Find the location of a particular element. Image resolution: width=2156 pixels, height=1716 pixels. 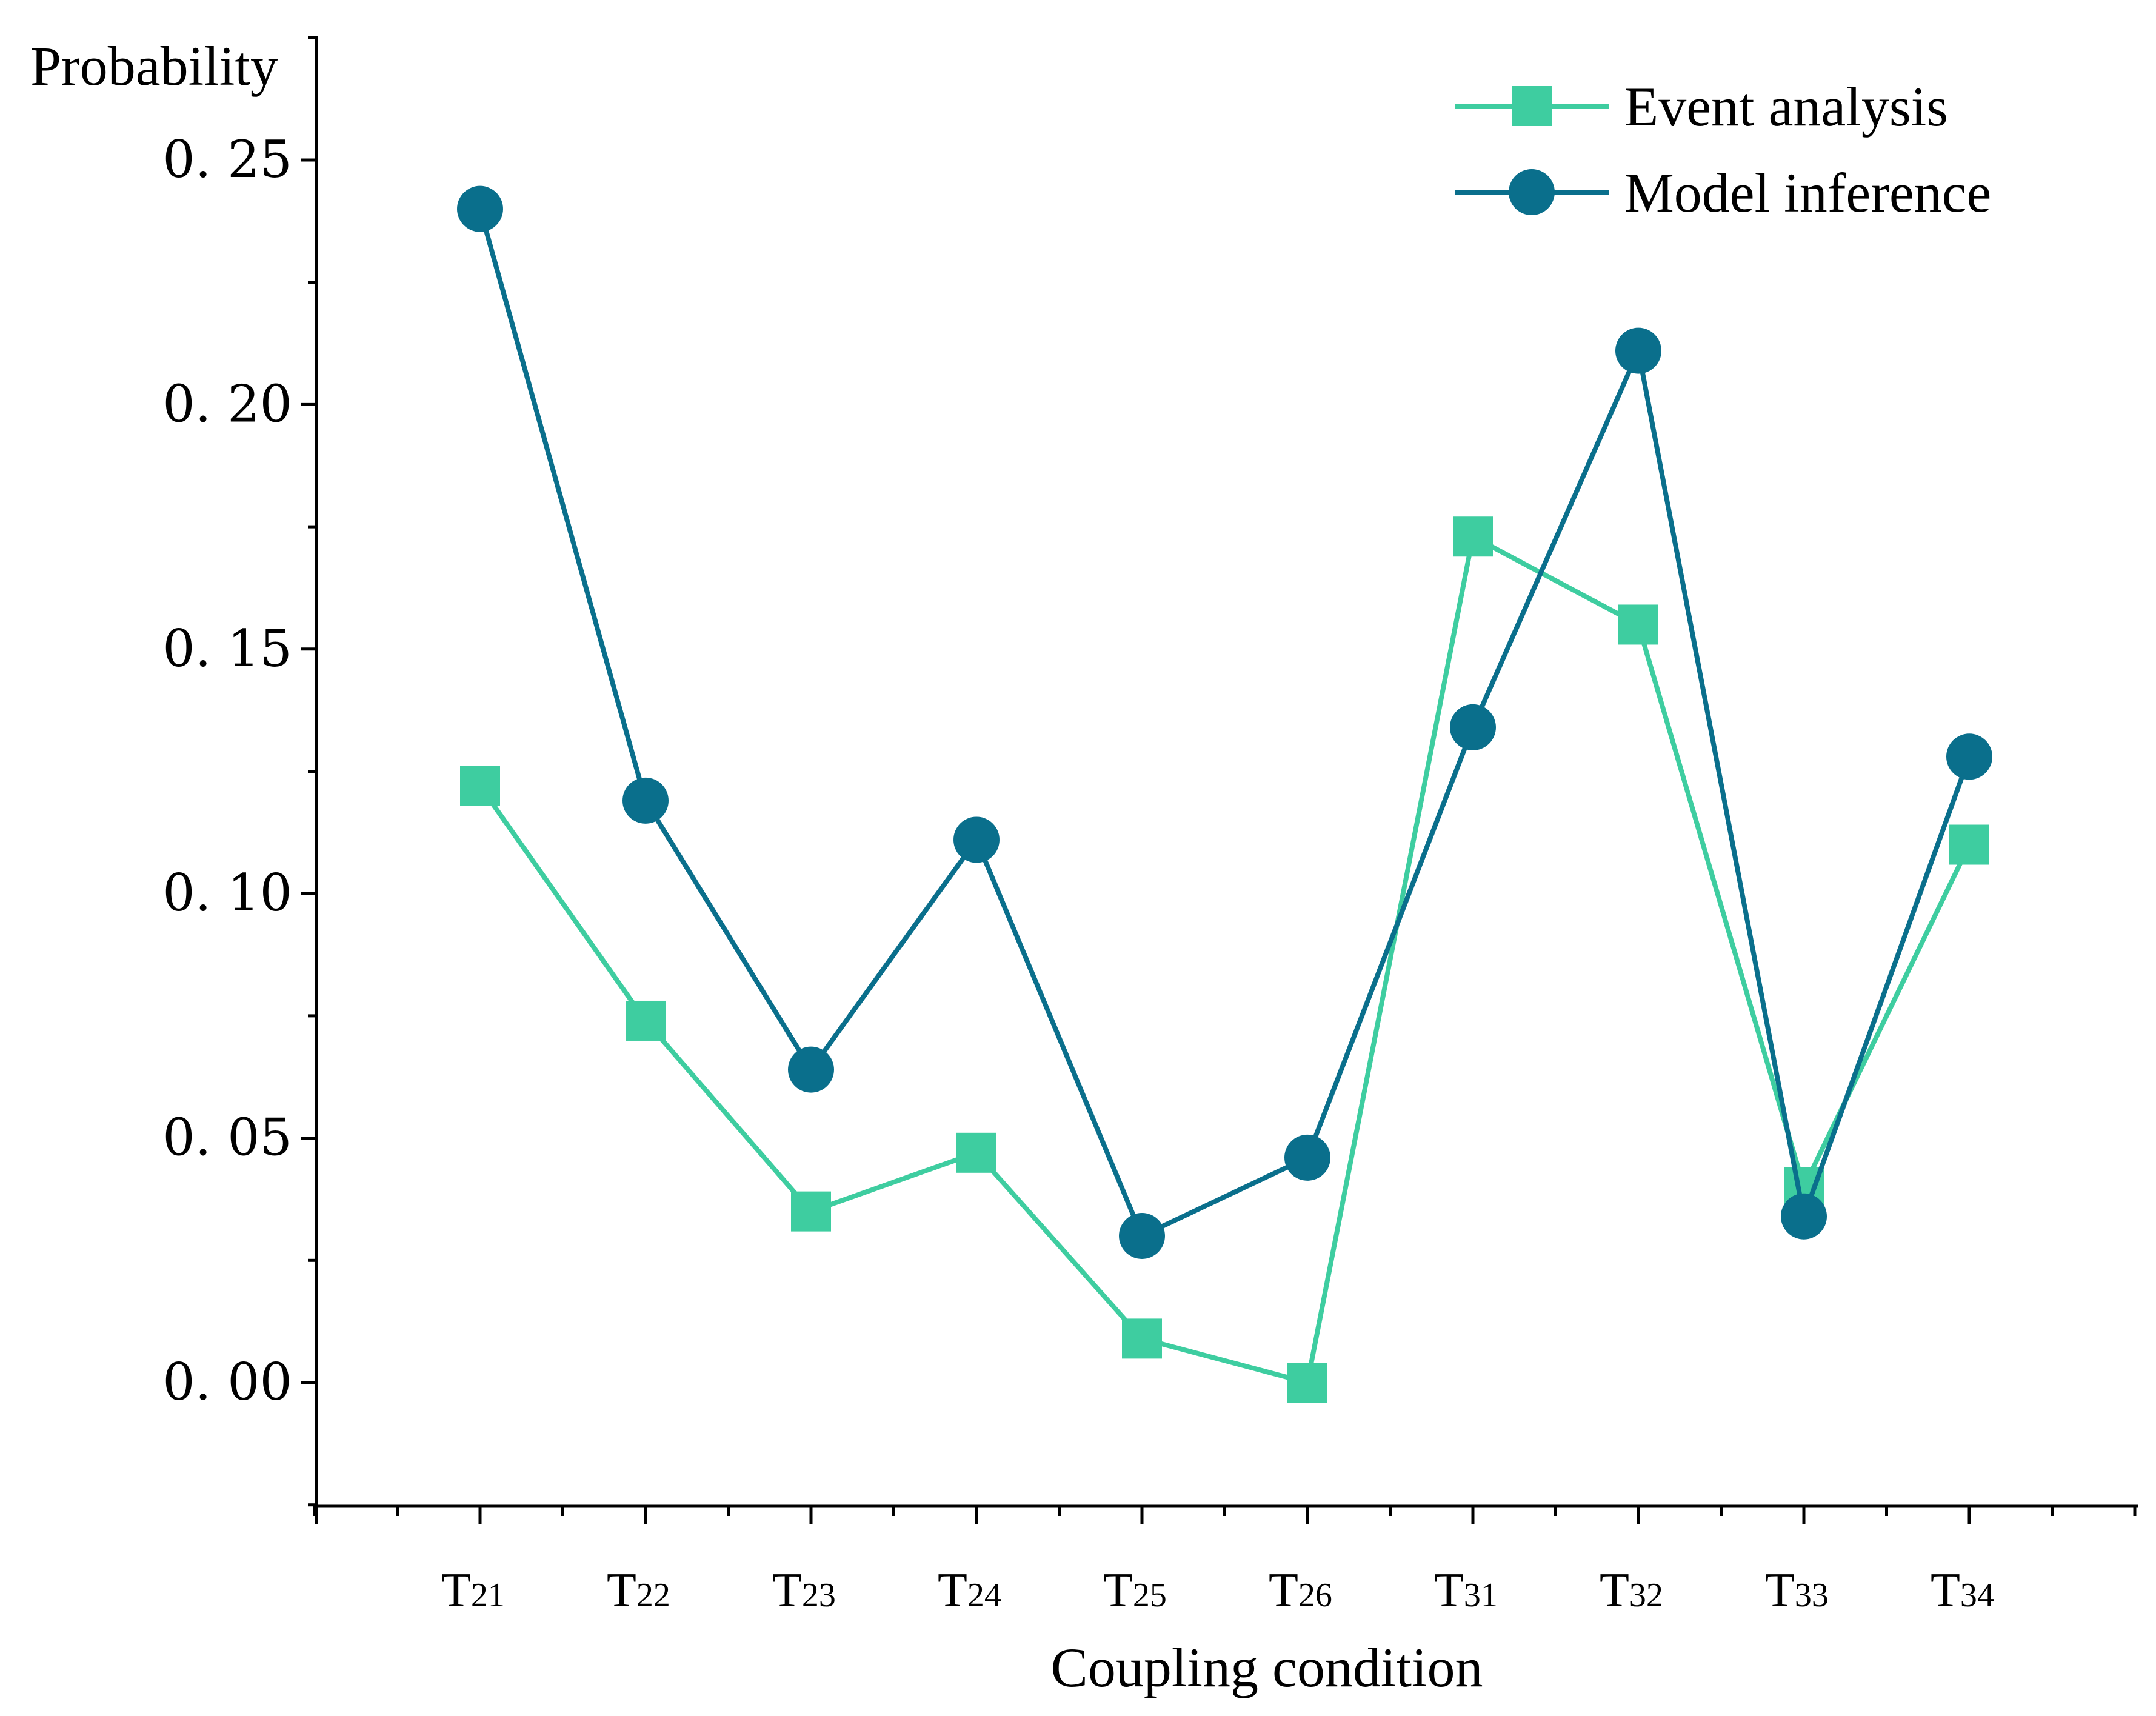

x-tick-label: T34 is located at coordinates (1963, 1590).